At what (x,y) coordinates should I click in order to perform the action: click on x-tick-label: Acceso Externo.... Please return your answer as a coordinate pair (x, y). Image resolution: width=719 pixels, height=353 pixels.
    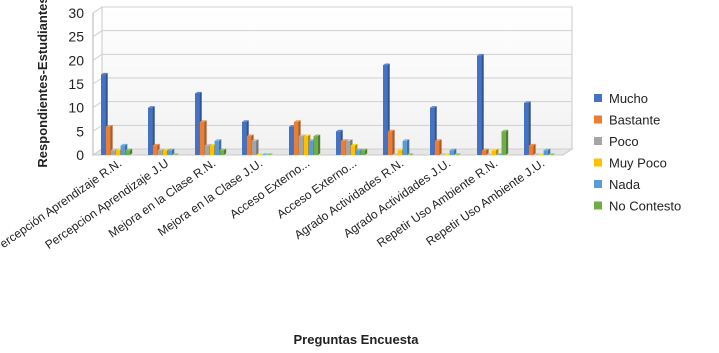
    Looking at the image, I should click on (316, 188).